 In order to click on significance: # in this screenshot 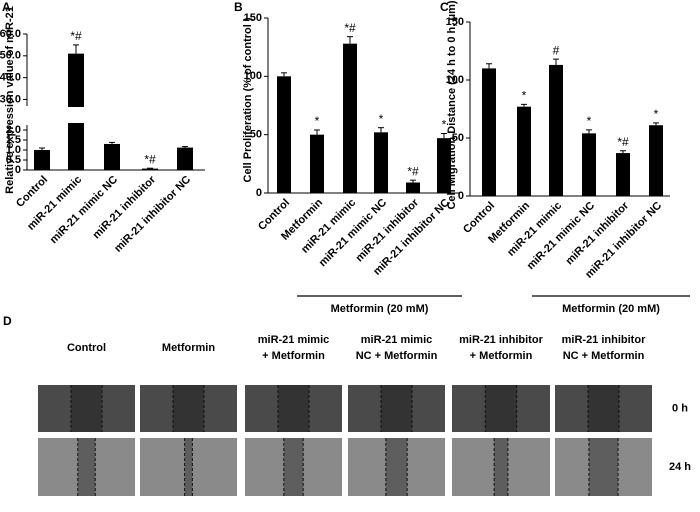, I will do `click(556, 50)`.